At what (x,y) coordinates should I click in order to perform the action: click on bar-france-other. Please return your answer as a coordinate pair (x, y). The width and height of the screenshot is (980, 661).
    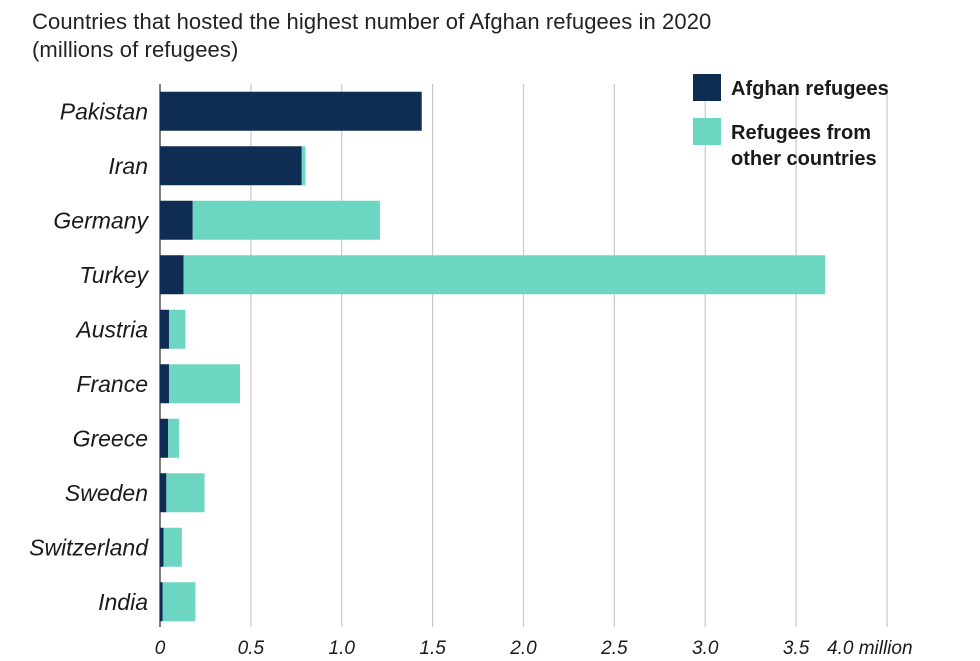
    Looking at the image, I should click on (204, 384).